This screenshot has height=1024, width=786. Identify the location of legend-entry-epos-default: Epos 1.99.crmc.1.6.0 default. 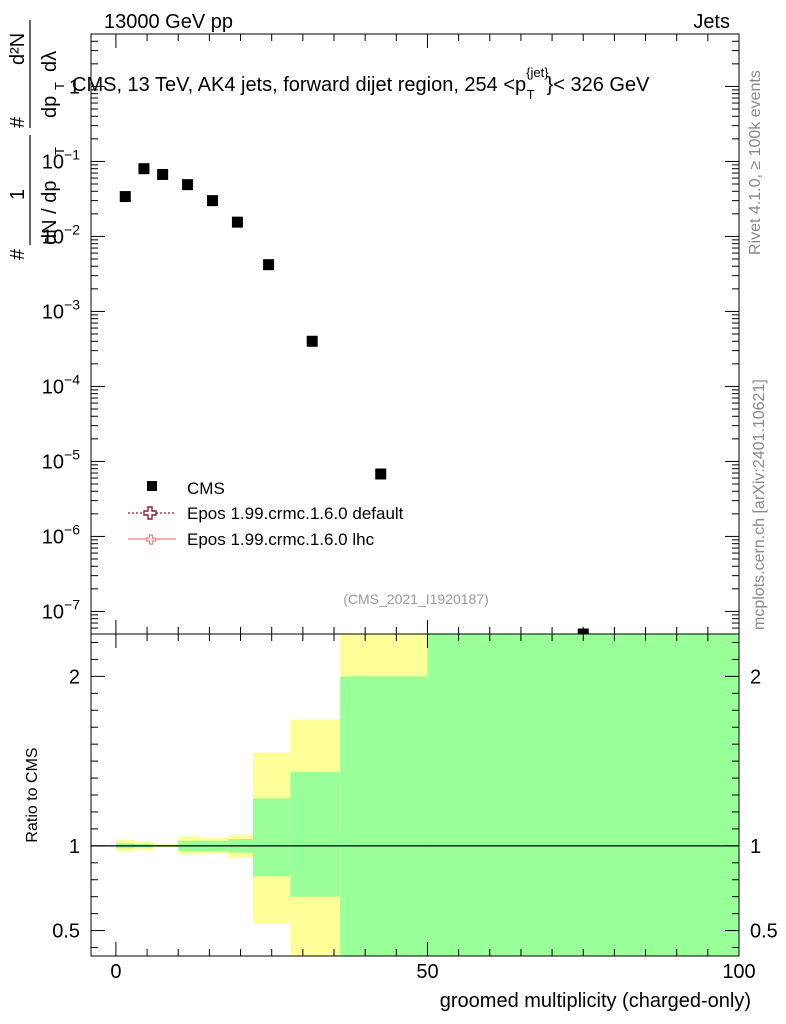
(266, 513).